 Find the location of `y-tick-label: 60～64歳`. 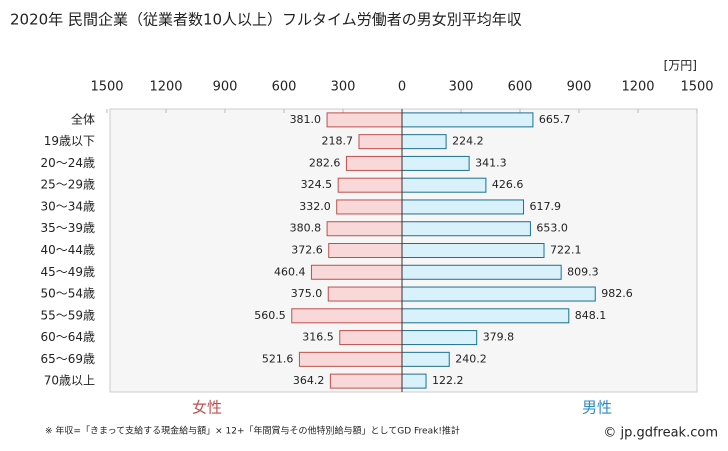

y-tick-label: 60～64歳 is located at coordinates (67, 337).